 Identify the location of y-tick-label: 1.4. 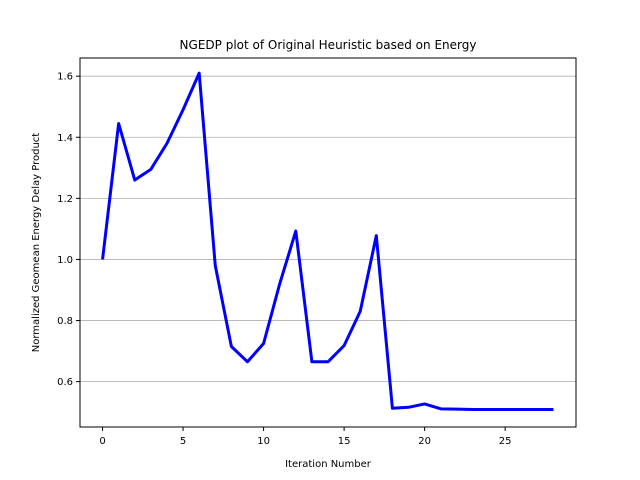
(65, 138).